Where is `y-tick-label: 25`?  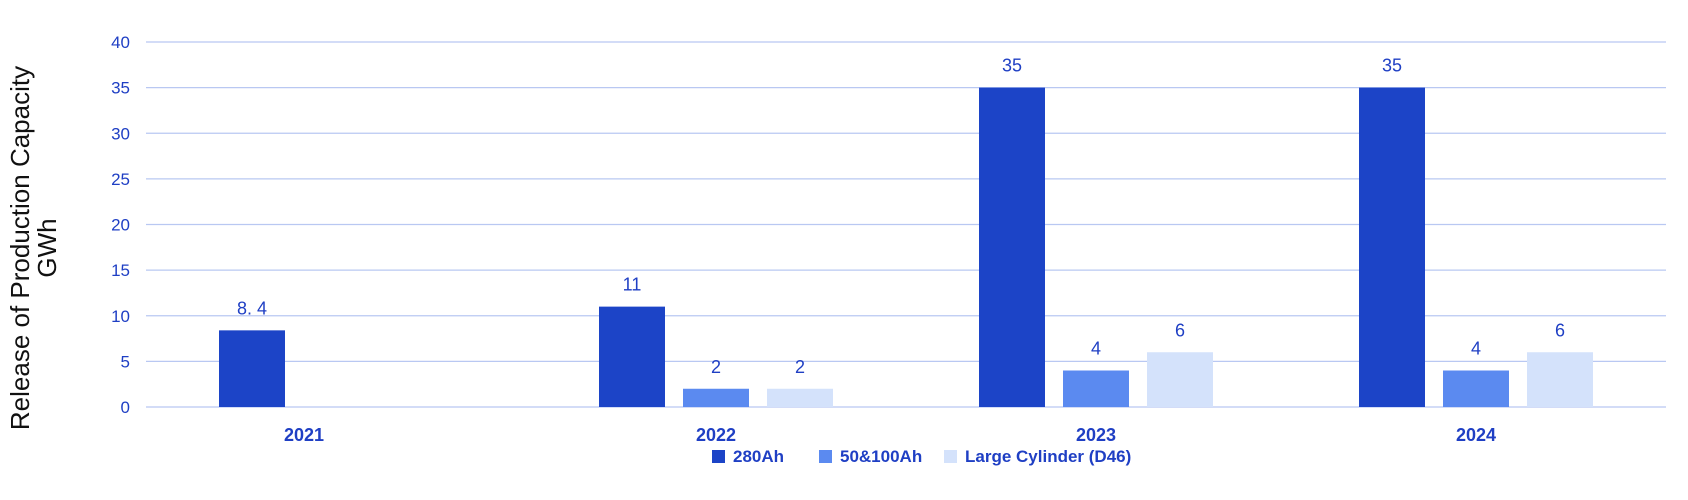
y-tick-label: 25 is located at coordinates (120, 179).